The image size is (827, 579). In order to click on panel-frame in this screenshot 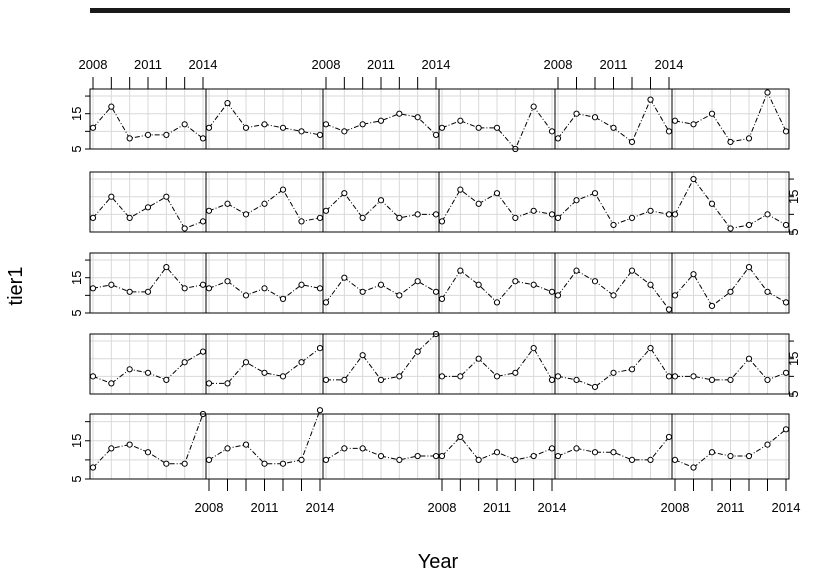, I will do `click(730, 364)`.